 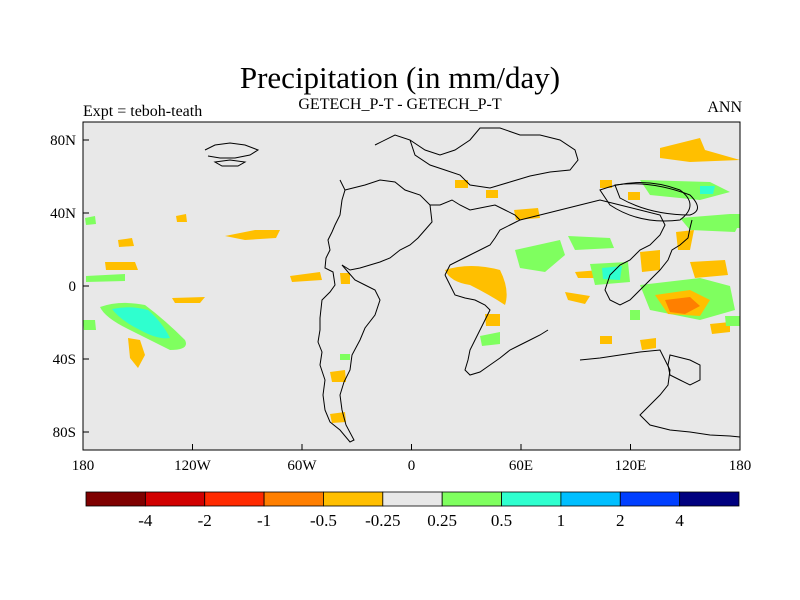 I want to click on y-tick-label: 40N, so click(x=63, y=214).